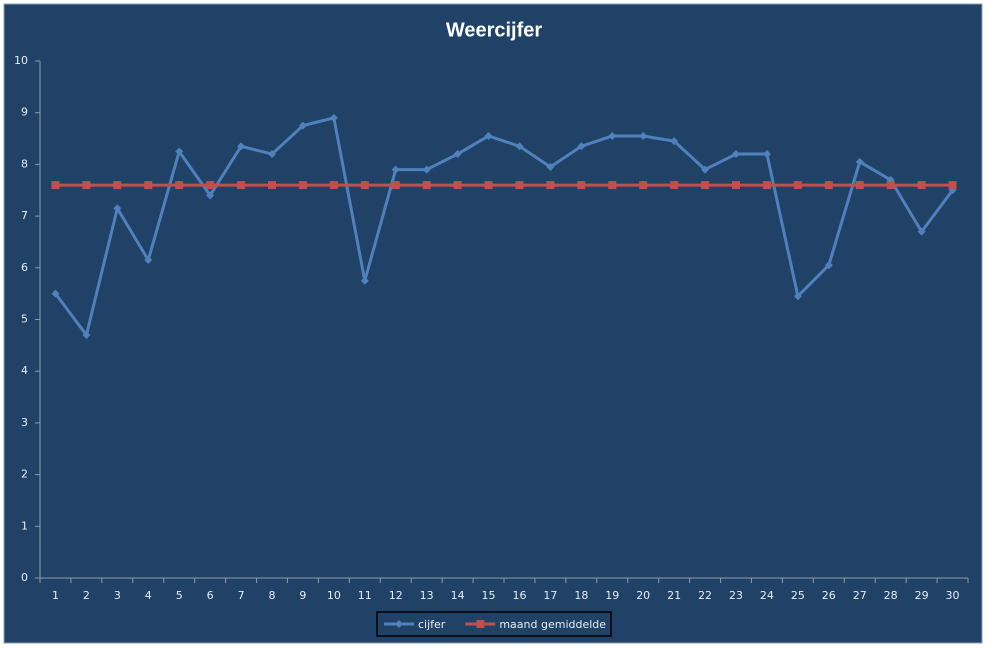  I want to click on x-tick-label: 25, so click(798, 595).